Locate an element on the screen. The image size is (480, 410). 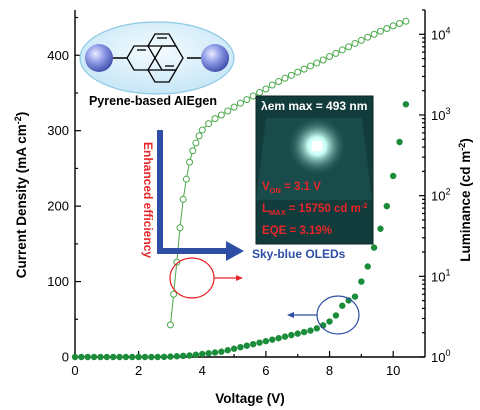
inset-von-line: VON = 3.1 V is located at coordinates (291, 188).